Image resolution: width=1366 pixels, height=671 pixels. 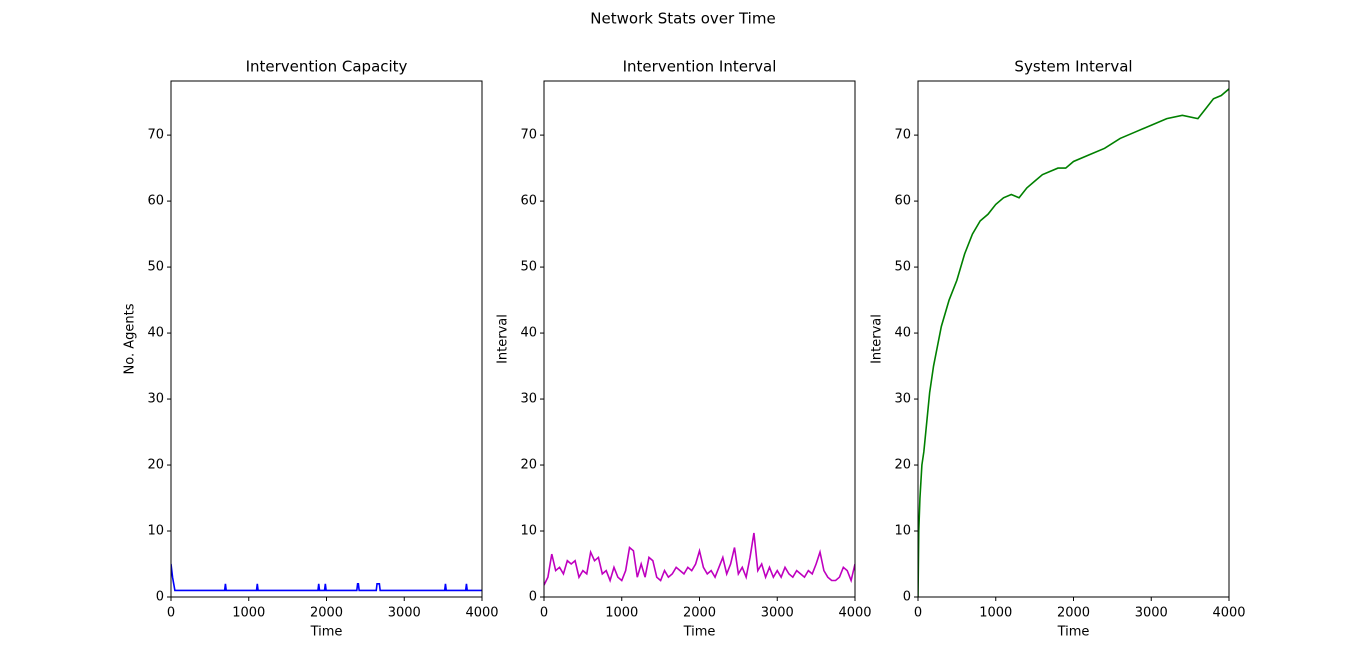 I want to click on axes-title: System Interval, so click(x=1073, y=67).